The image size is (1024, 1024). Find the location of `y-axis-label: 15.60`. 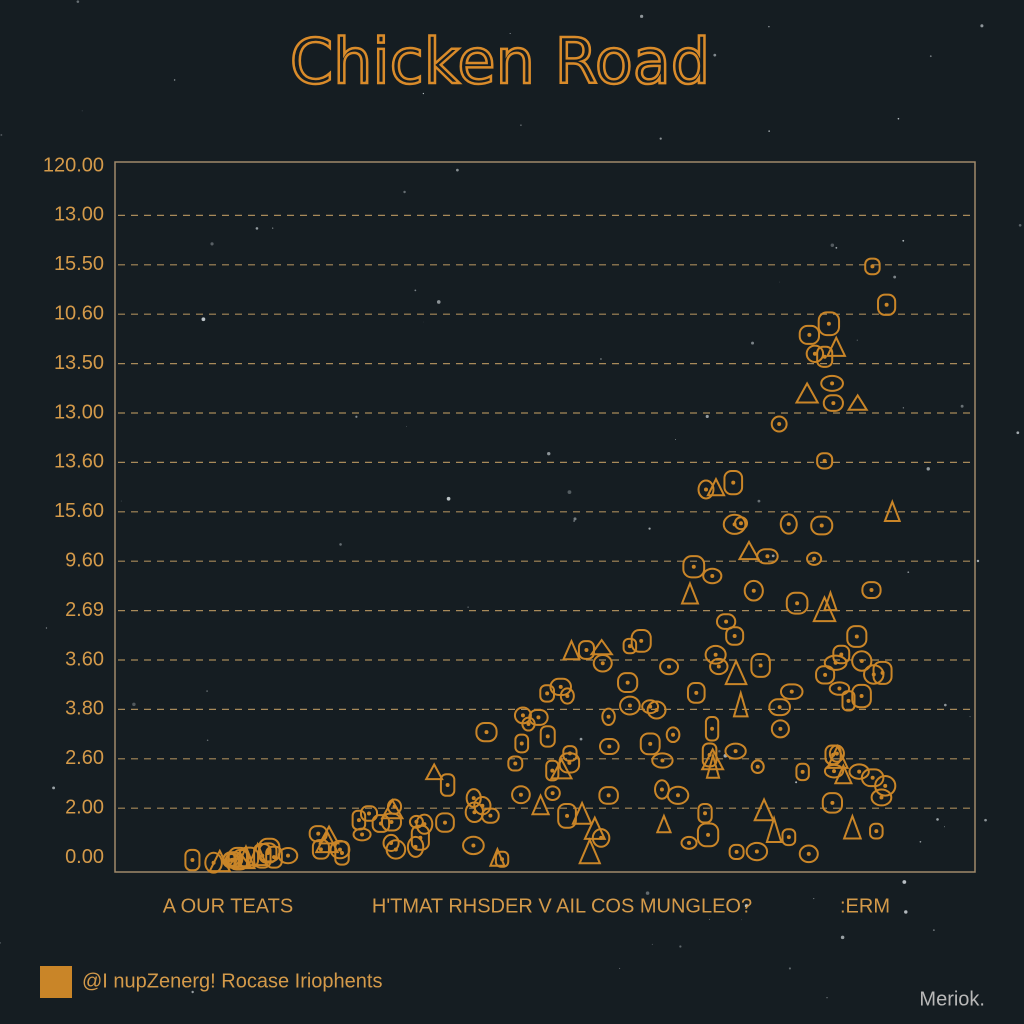

y-axis-label: 15.60 is located at coordinates (79, 511).